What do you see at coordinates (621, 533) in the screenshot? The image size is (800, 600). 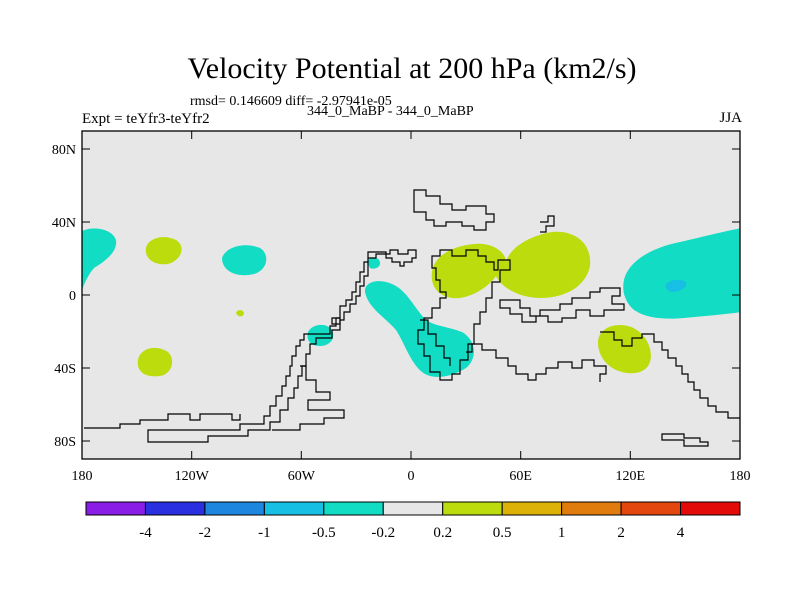 I see `colorbar-label-8: 2` at bounding box center [621, 533].